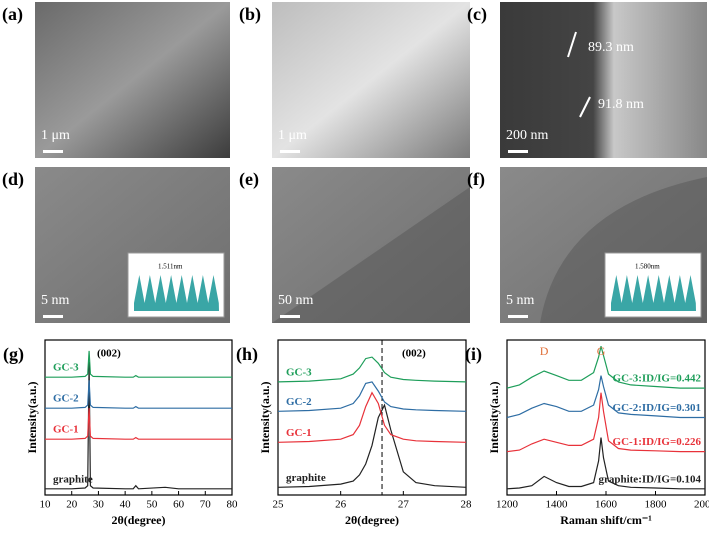 The width and height of the screenshot is (709, 535). What do you see at coordinates (657, 379) in the screenshot?
I see `series-label: GC-3:ID/IG=0.442` at bounding box center [657, 379].